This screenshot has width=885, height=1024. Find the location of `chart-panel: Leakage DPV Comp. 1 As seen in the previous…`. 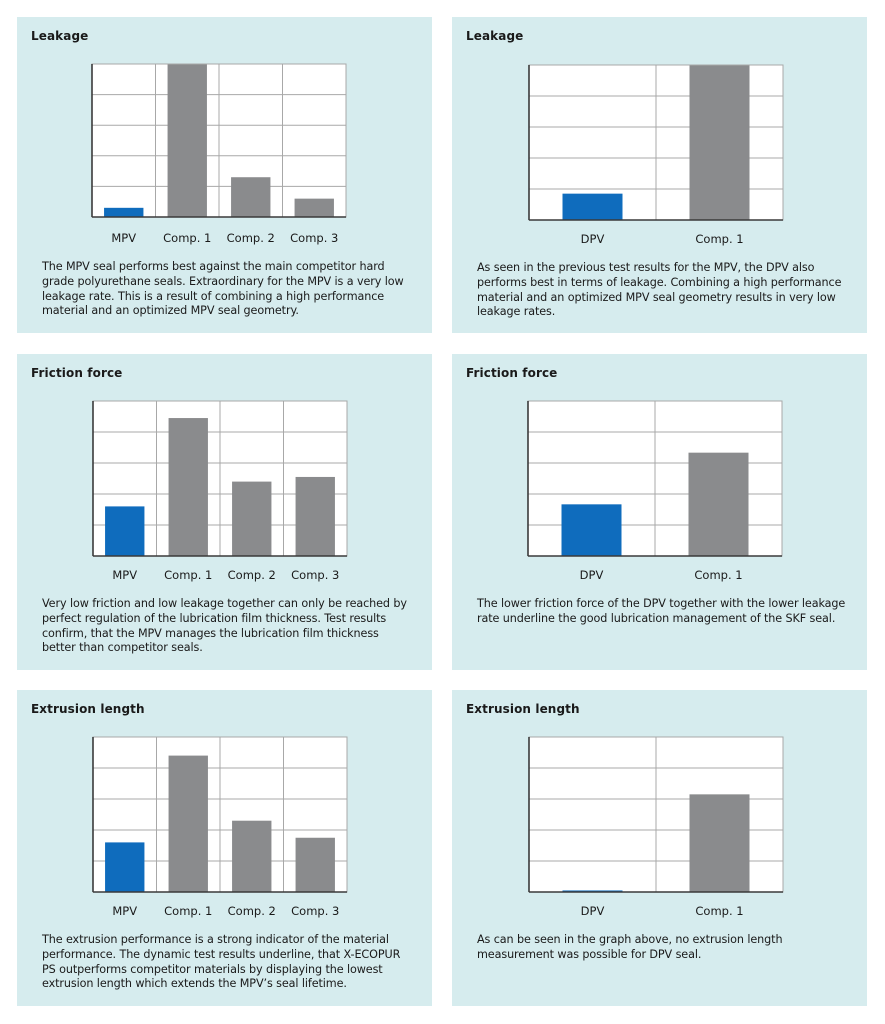

chart-panel: Leakage DPV Comp. 1 As seen in the previous… is located at coordinates (659, 175).